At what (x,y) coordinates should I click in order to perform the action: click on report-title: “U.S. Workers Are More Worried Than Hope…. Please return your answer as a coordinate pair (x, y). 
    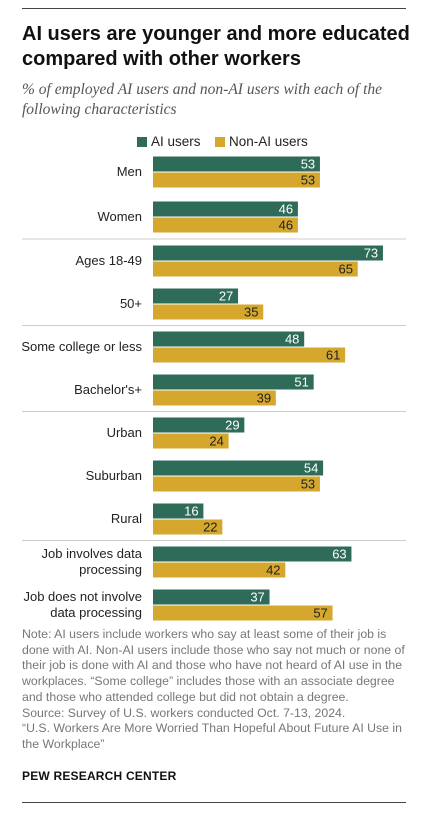
    Looking at the image, I should click on (212, 736).